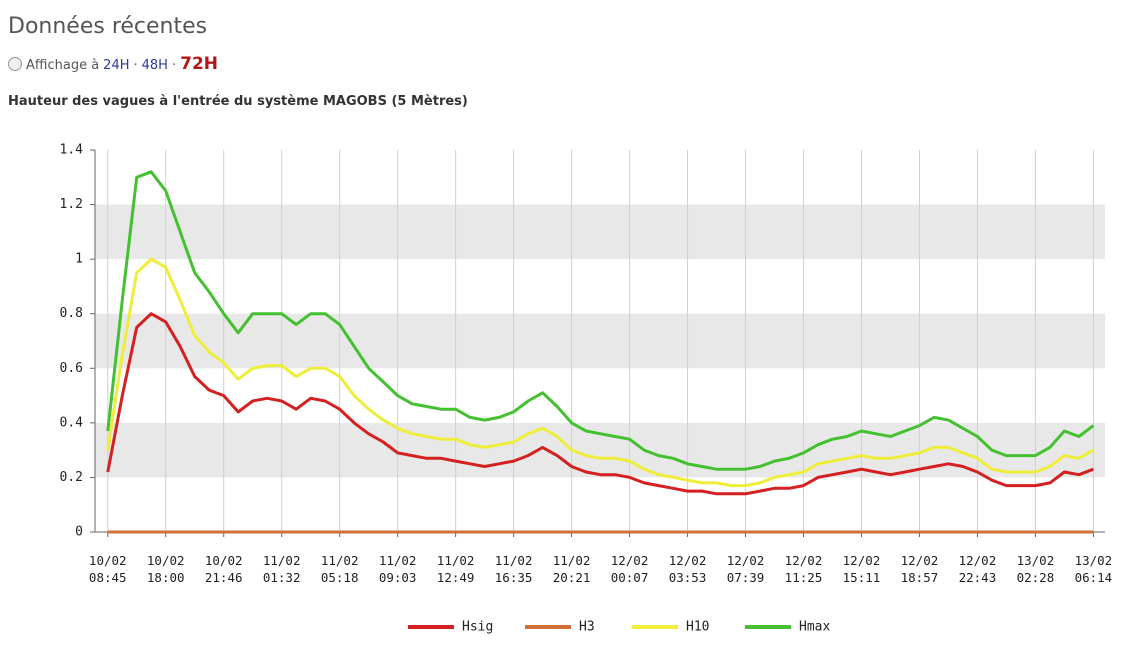 This screenshot has width=1132, height=646. What do you see at coordinates (919, 569) in the screenshot?
I see `x-tick-label: 12/02 18:57` at bounding box center [919, 569].